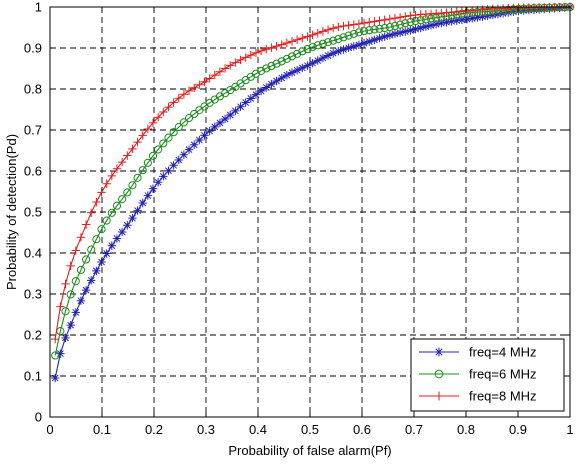 This screenshot has width=577, height=465. What do you see at coordinates (154, 429) in the screenshot?
I see `x-tick-label: 0.2` at bounding box center [154, 429].